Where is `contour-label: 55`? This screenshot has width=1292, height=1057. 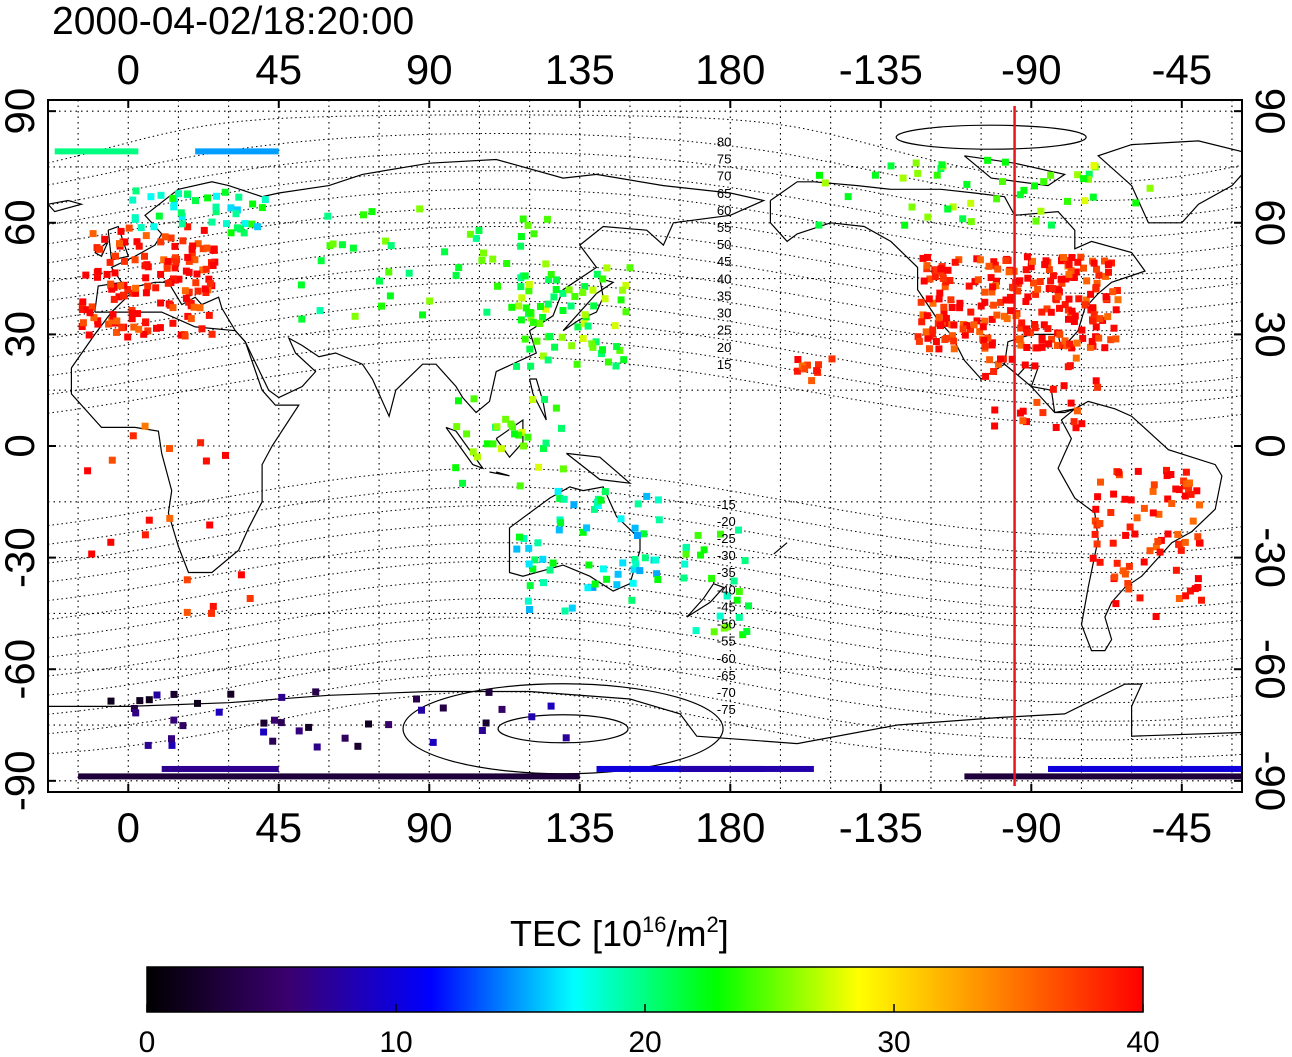
contour-label: 55 is located at coordinates (724, 227).